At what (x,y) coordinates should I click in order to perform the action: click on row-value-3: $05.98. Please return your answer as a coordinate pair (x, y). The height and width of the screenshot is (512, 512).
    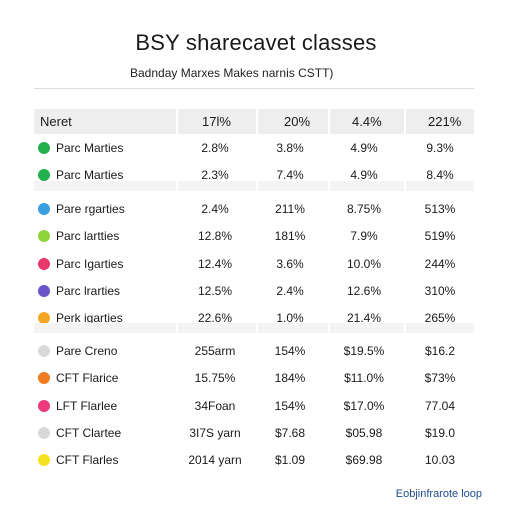
    Looking at the image, I should click on (364, 432).